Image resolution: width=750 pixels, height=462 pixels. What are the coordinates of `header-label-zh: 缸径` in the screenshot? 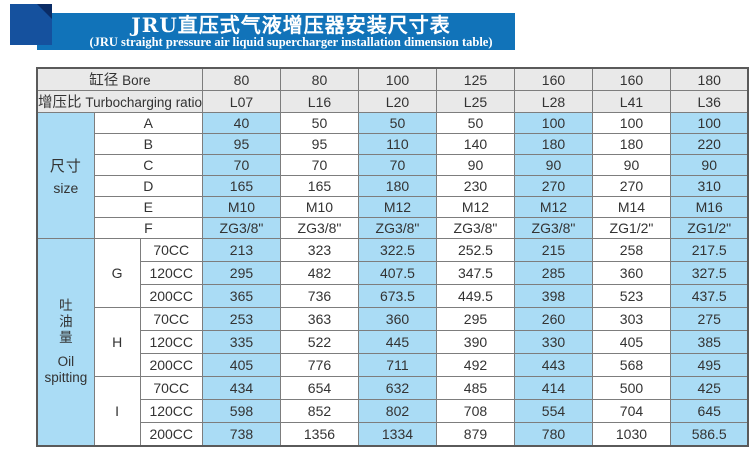 It's located at (104, 81).